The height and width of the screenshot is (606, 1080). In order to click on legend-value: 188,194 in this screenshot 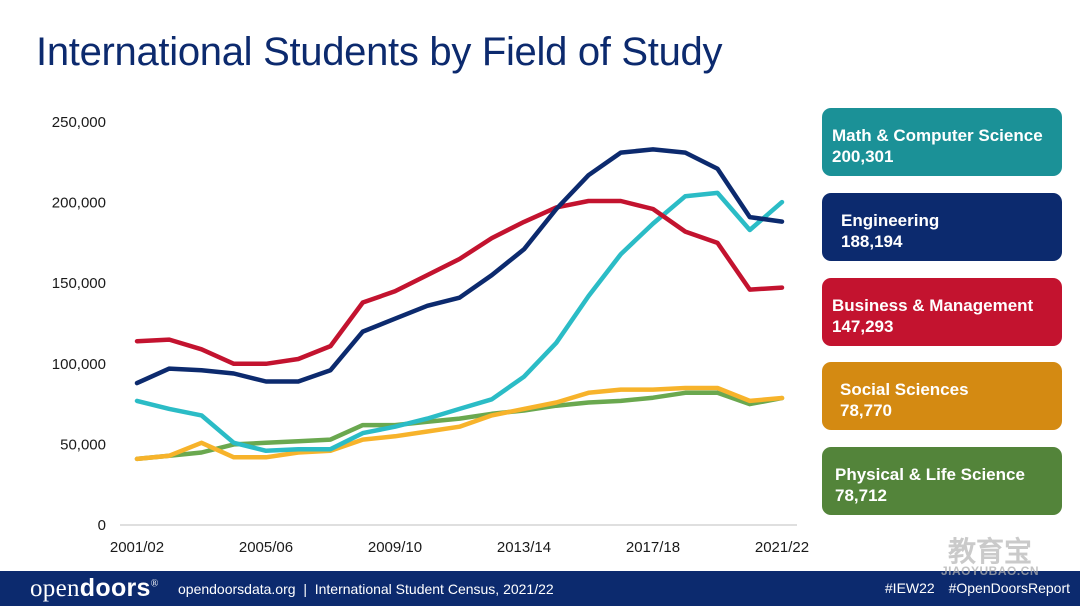, I will do `click(872, 241)`.